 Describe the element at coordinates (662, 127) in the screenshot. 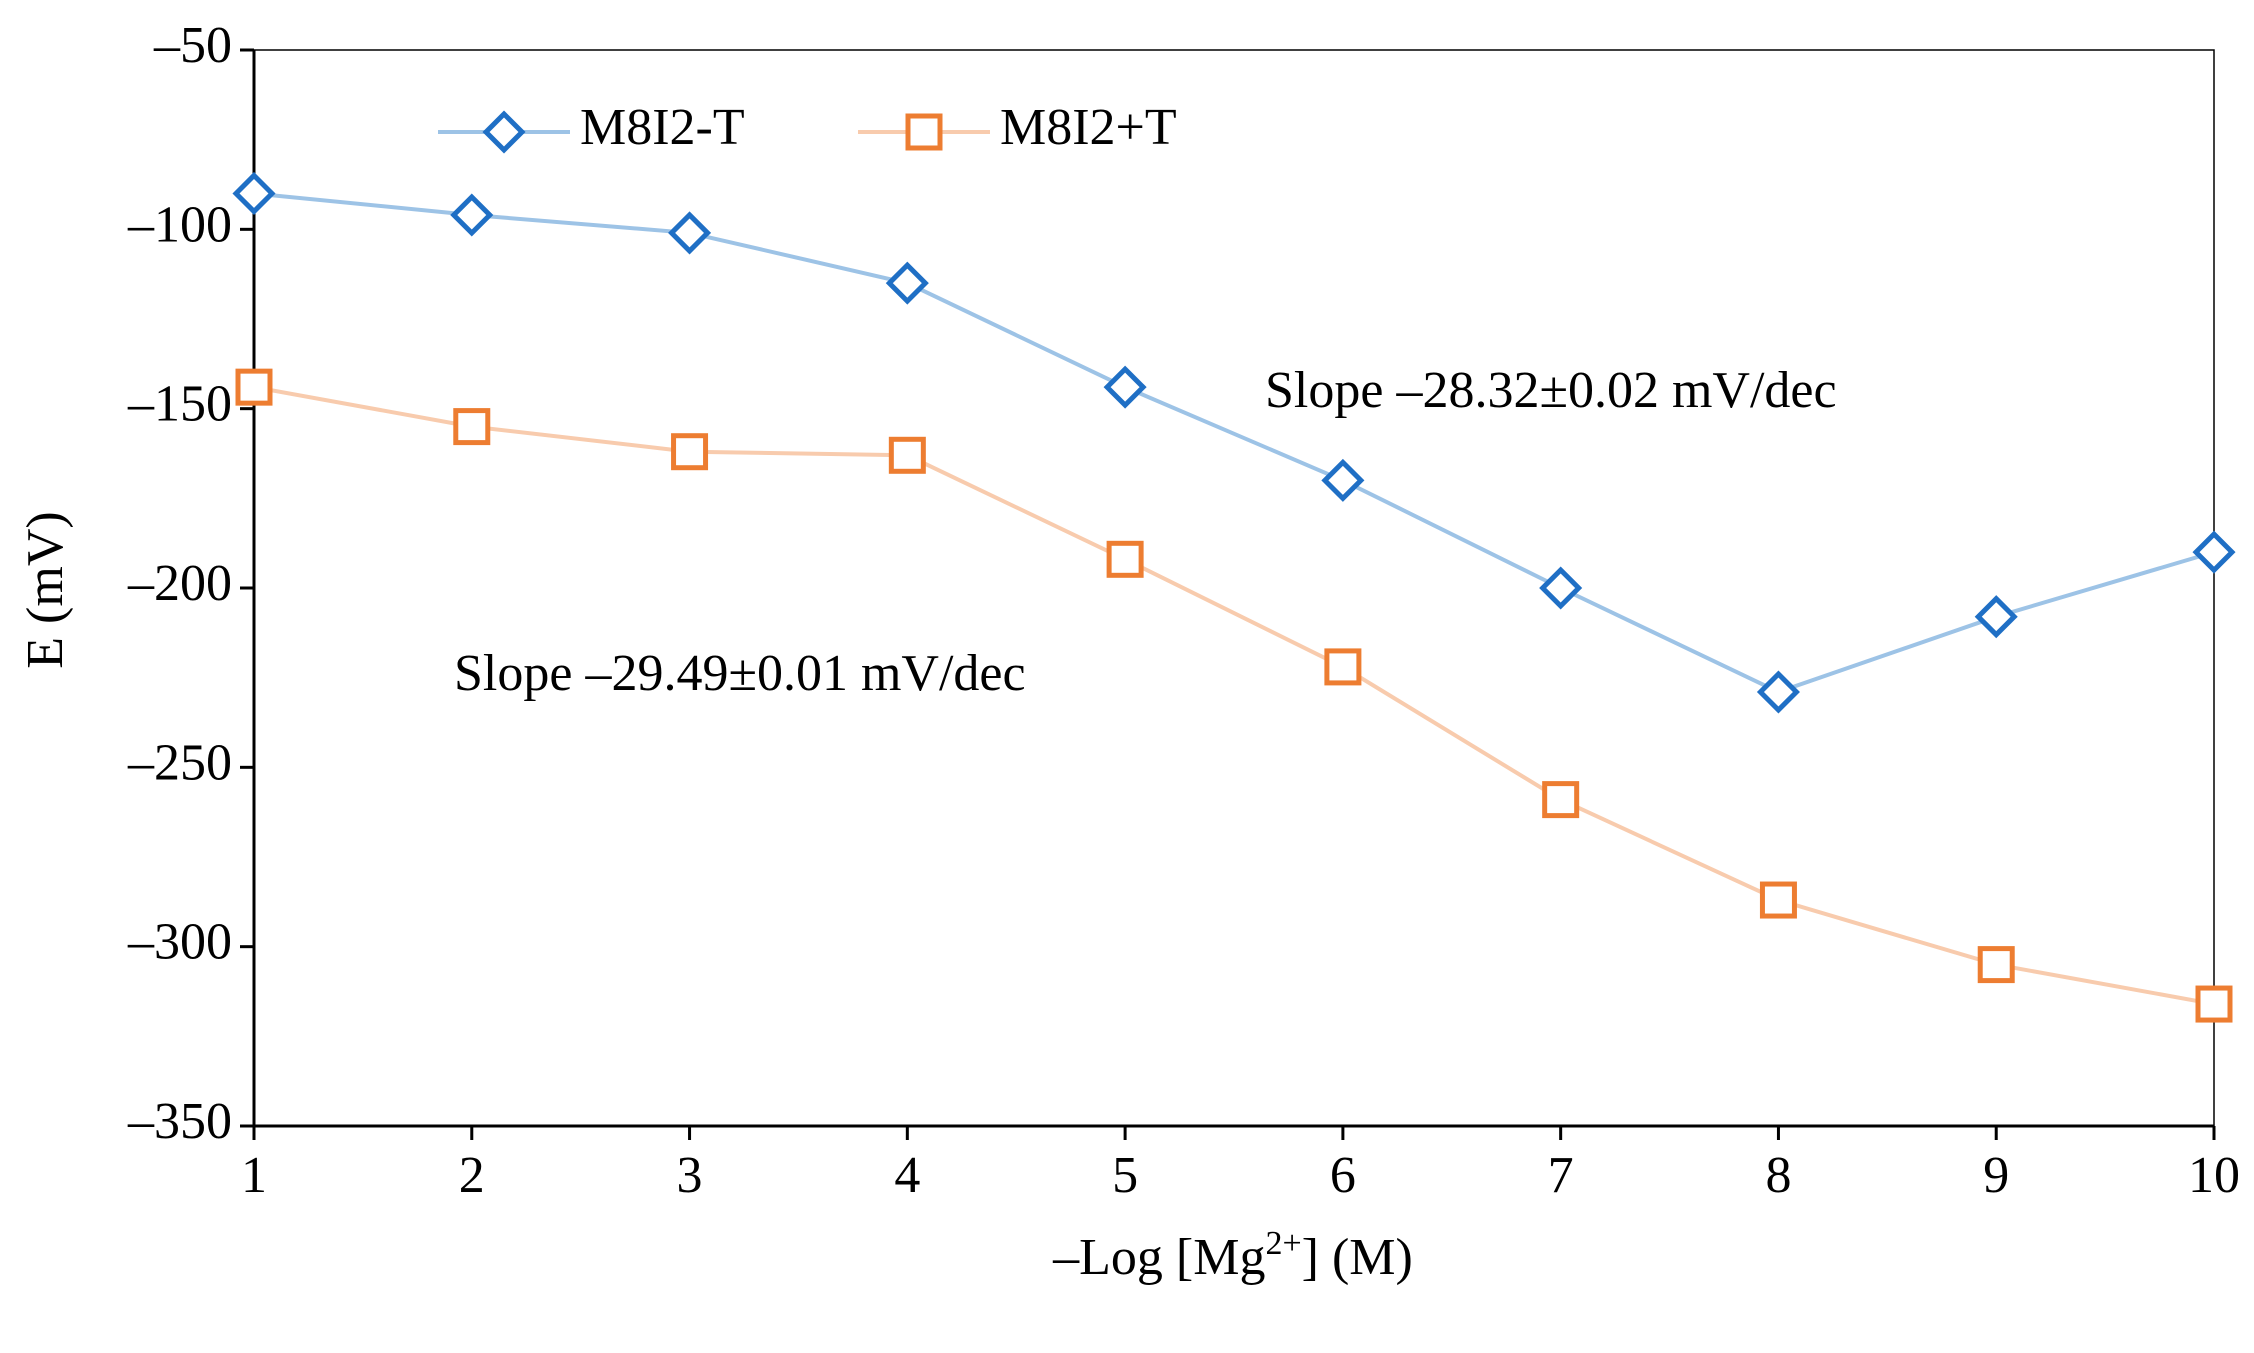

I see `legend-label: M8I2-T` at that location.